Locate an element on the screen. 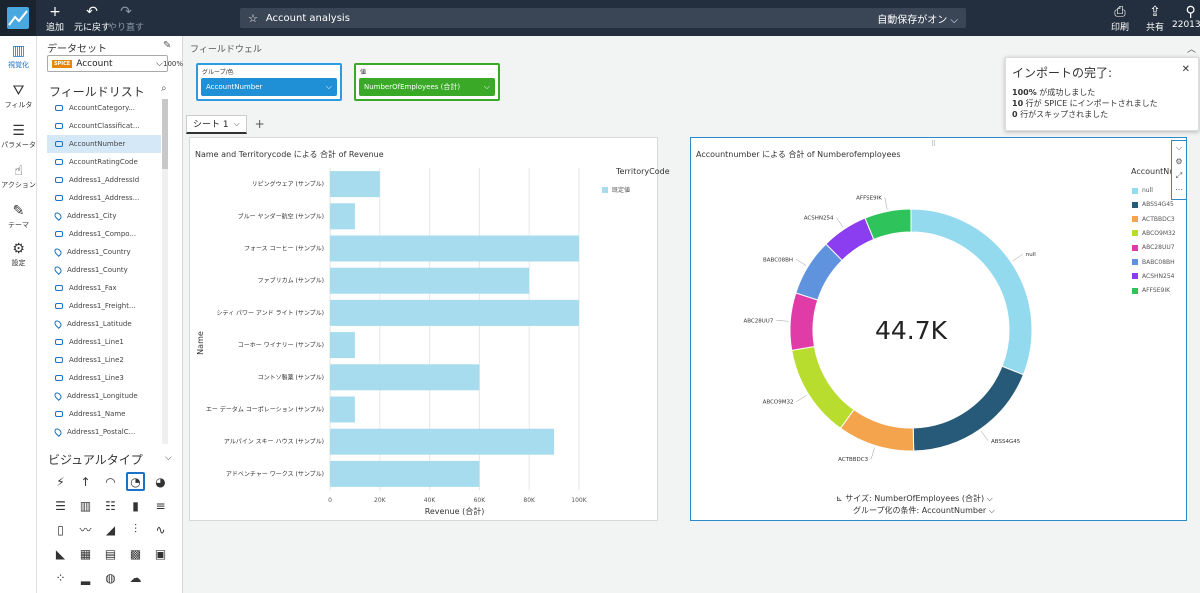 The height and width of the screenshot is (593, 1200). add-sheet-button: + is located at coordinates (259, 124).